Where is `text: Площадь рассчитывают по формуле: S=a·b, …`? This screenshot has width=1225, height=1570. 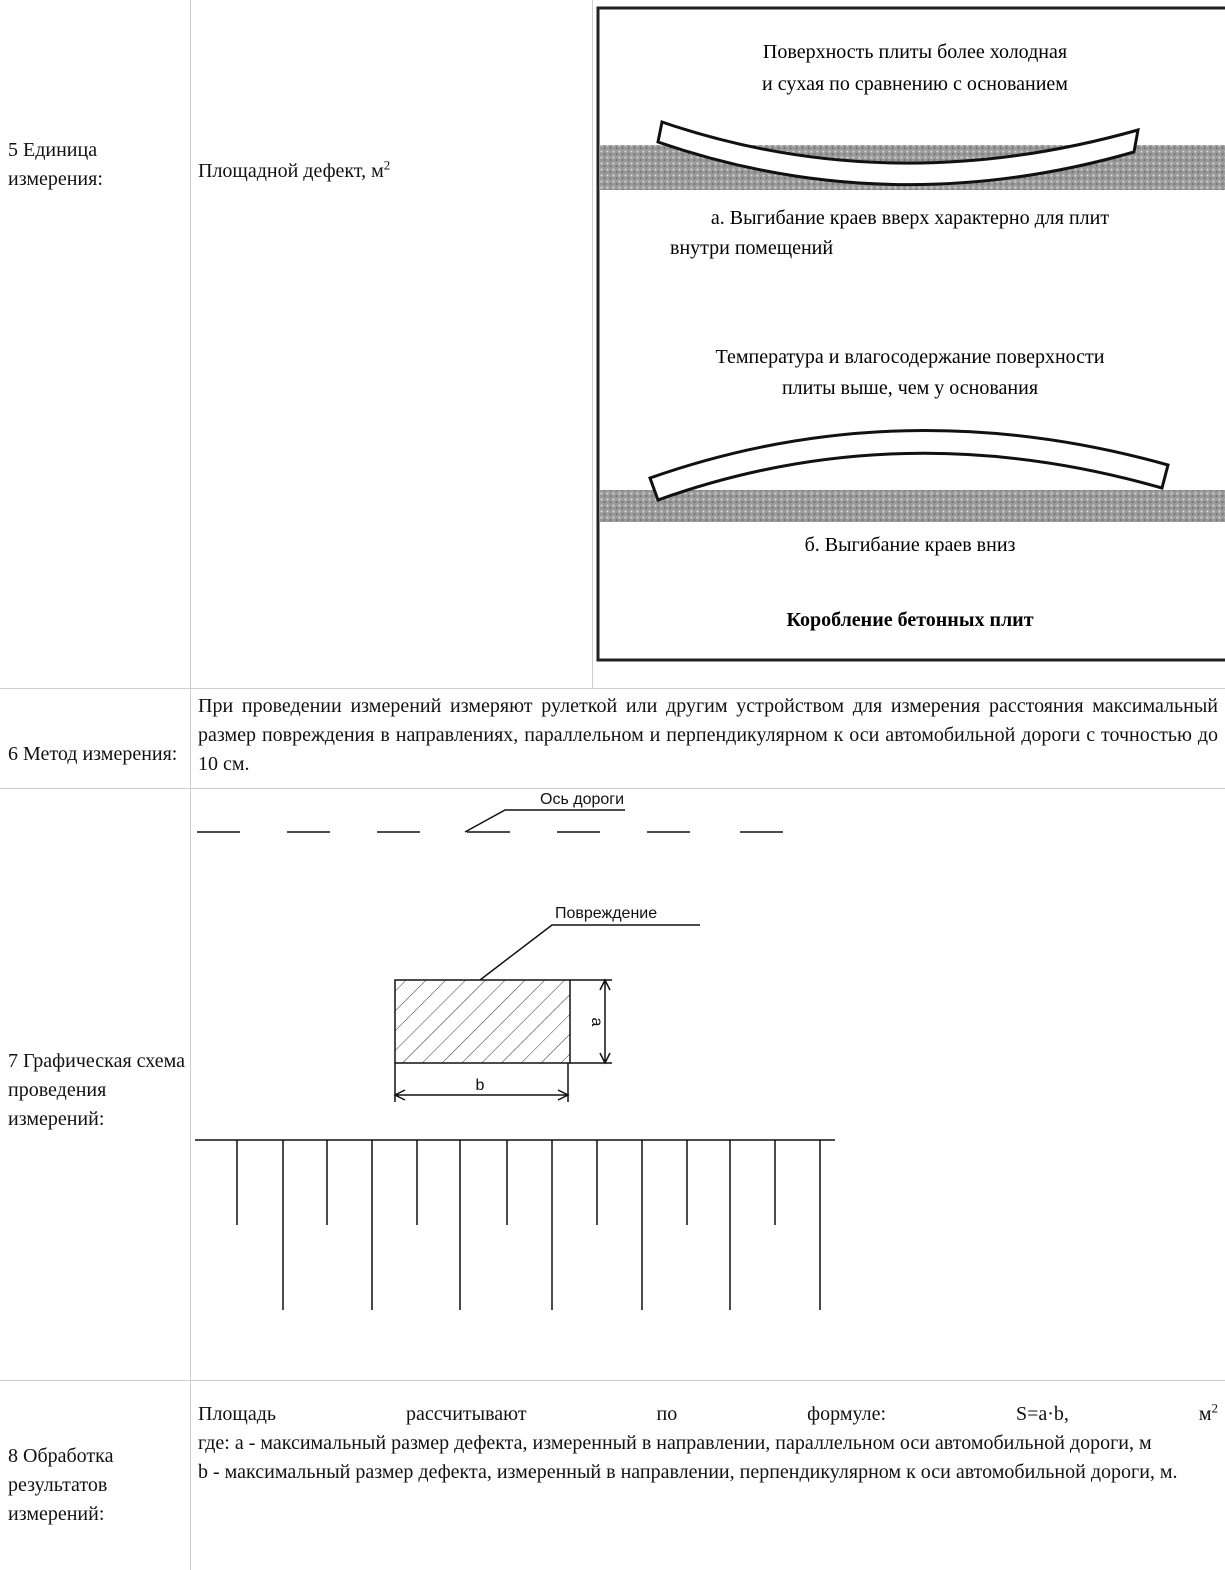 text: Площадь рассчитывают по формуле: S=a·b, … is located at coordinates (705, 1414).